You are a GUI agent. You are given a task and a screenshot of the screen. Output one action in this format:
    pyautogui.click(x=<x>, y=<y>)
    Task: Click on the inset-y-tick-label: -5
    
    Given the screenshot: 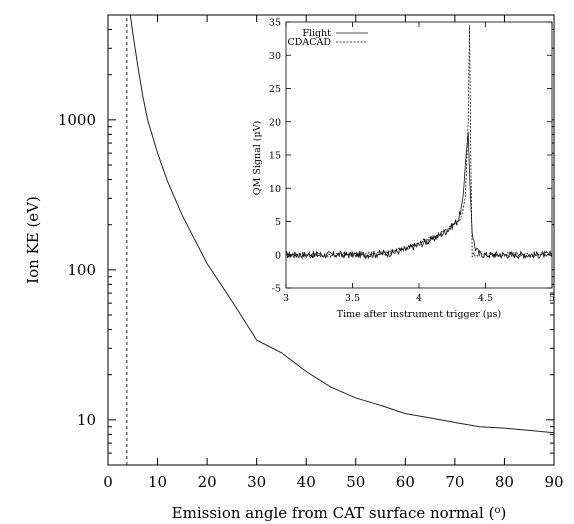 What is the action you would take?
    pyautogui.click(x=276, y=289)
    